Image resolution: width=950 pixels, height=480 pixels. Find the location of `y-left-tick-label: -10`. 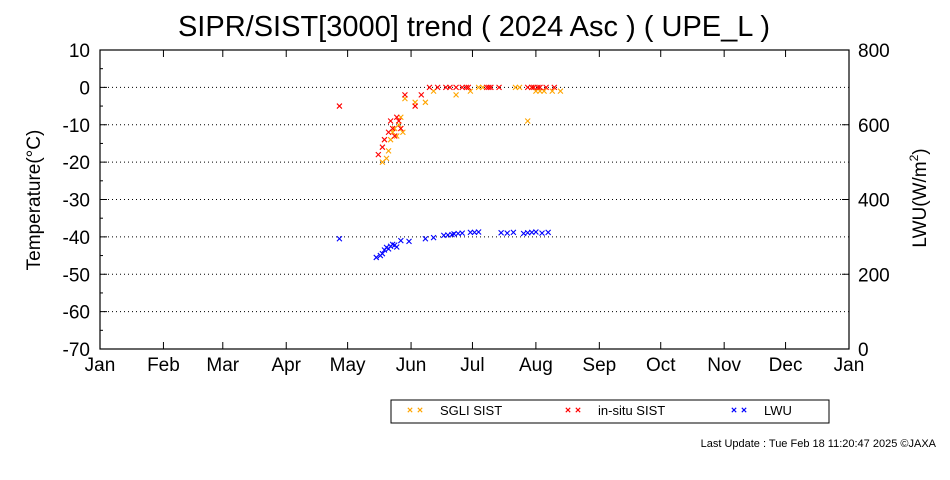

y-left-tick-label: -10 is located at coordinates (76, 126).